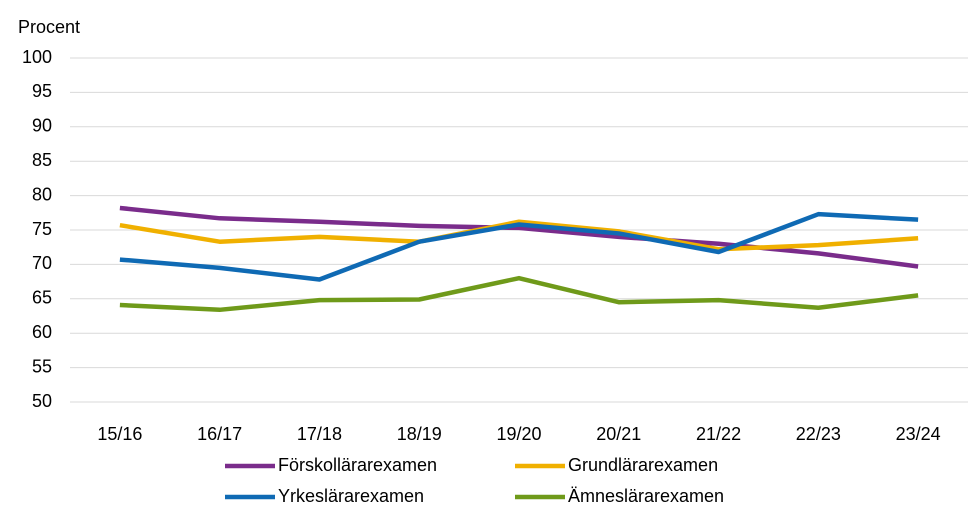 This screenshot has width=976, height=510. I want to click on y-tick-label: 100, so click(37, 57).